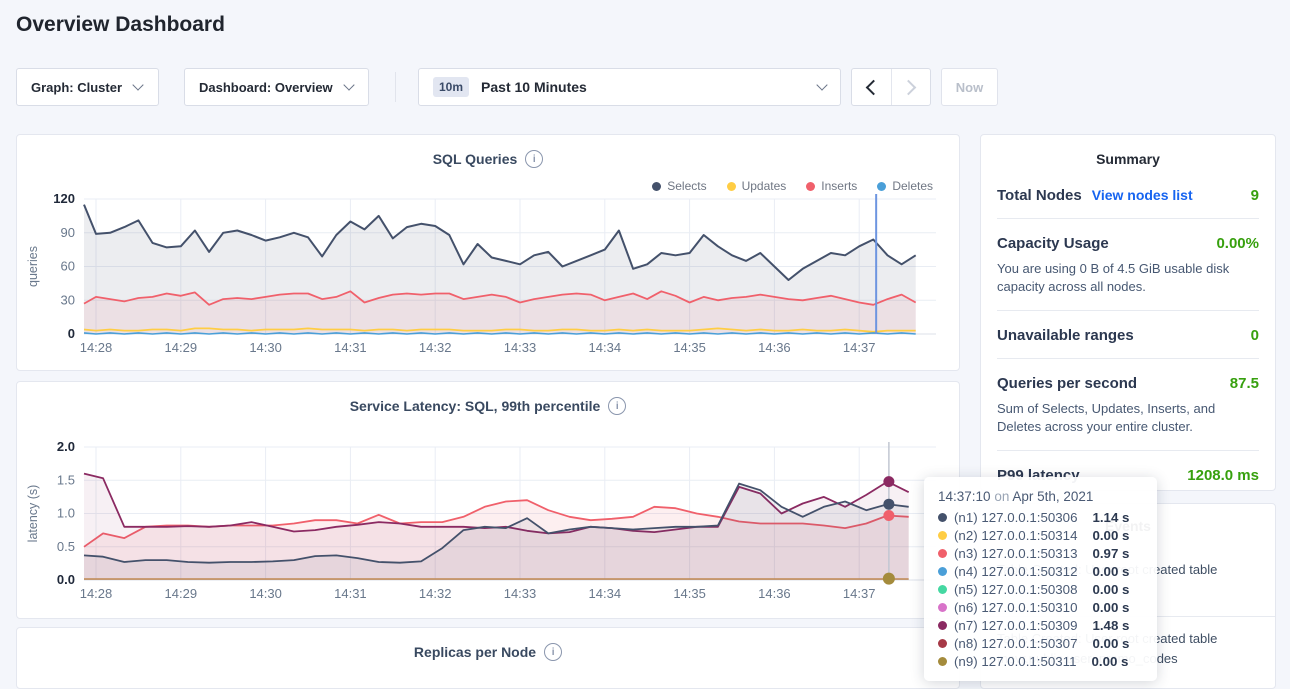 This screenshot has width=1290, height=689. What do you see at coordinates (969, 87) in the screenshot?
I see `now-button: Now` at bounding box center [969, 87].